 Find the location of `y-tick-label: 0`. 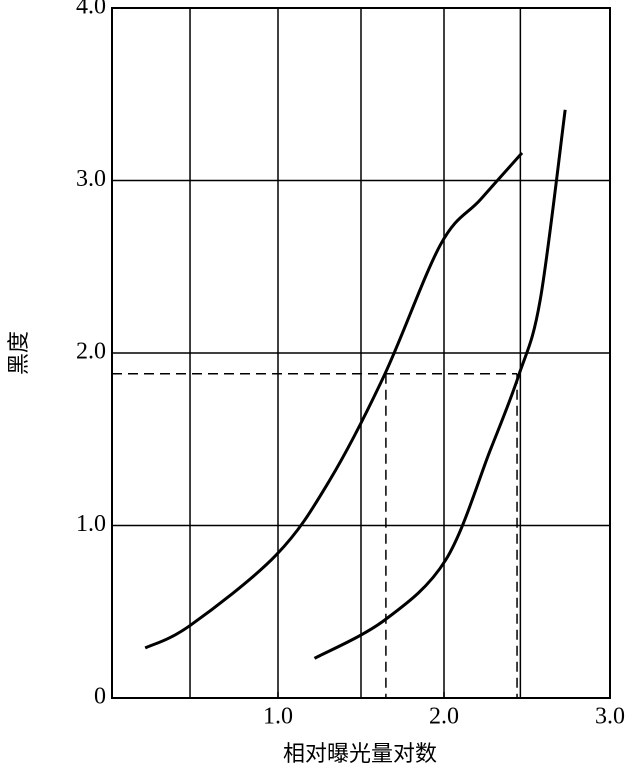

y-tick-label: 0 is located at coordinates (100, 697).